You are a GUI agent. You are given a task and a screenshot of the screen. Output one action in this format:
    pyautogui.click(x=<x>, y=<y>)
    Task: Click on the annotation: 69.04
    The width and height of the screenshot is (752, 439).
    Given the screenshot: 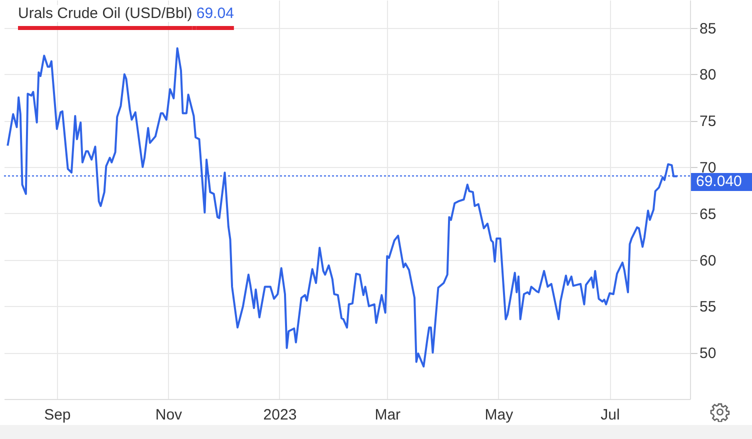 What is the action you would take?
    pyautogui.click(x=215, y=13)
    